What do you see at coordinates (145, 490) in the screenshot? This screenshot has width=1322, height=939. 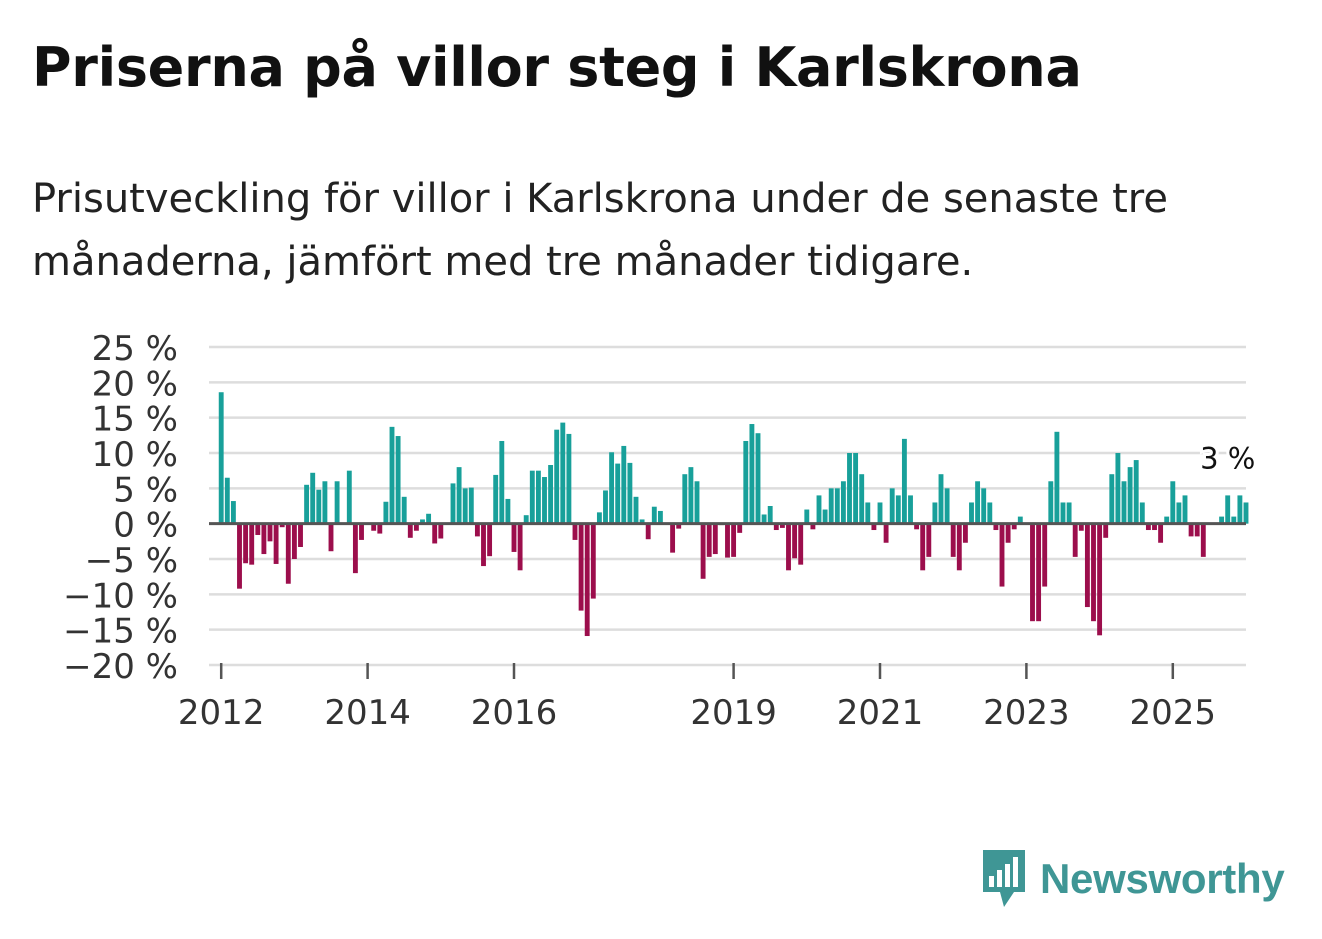 I see `y-tick-label: 5 %` at bounding box center [145, 490].